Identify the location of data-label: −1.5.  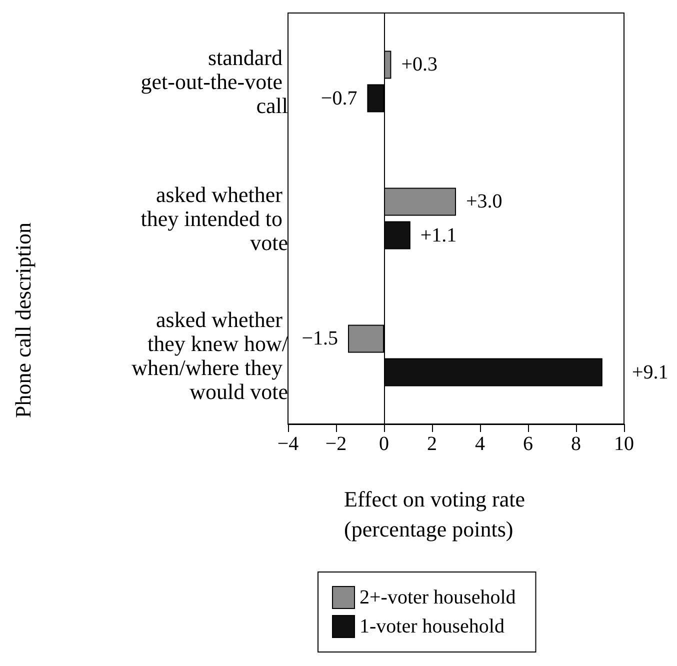
(320, 339).